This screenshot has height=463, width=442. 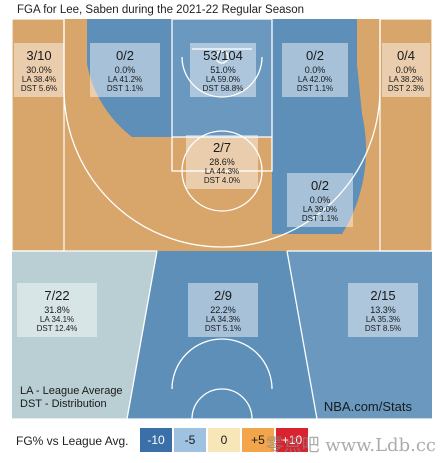 What do you see at coordinates (350, 445) in the screenshot?
I see `watermark-logo: 零点吧 www.Ldb.cc` at bounding box center [350, 445].